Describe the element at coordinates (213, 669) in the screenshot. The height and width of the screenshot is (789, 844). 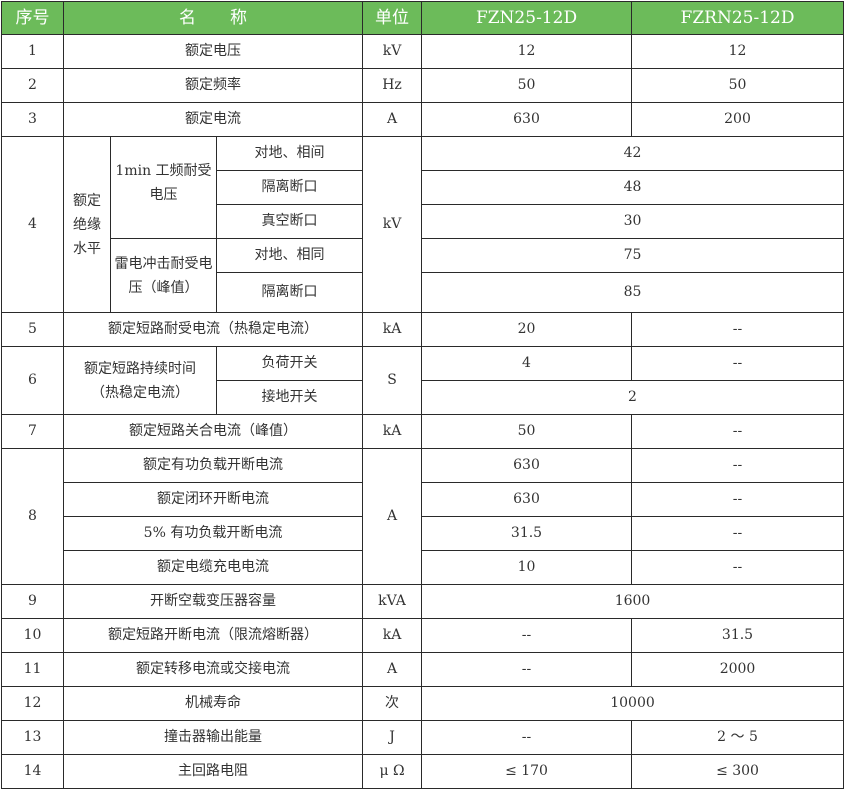
I see `row-name: 额定转移电流或交接电流` at that location.